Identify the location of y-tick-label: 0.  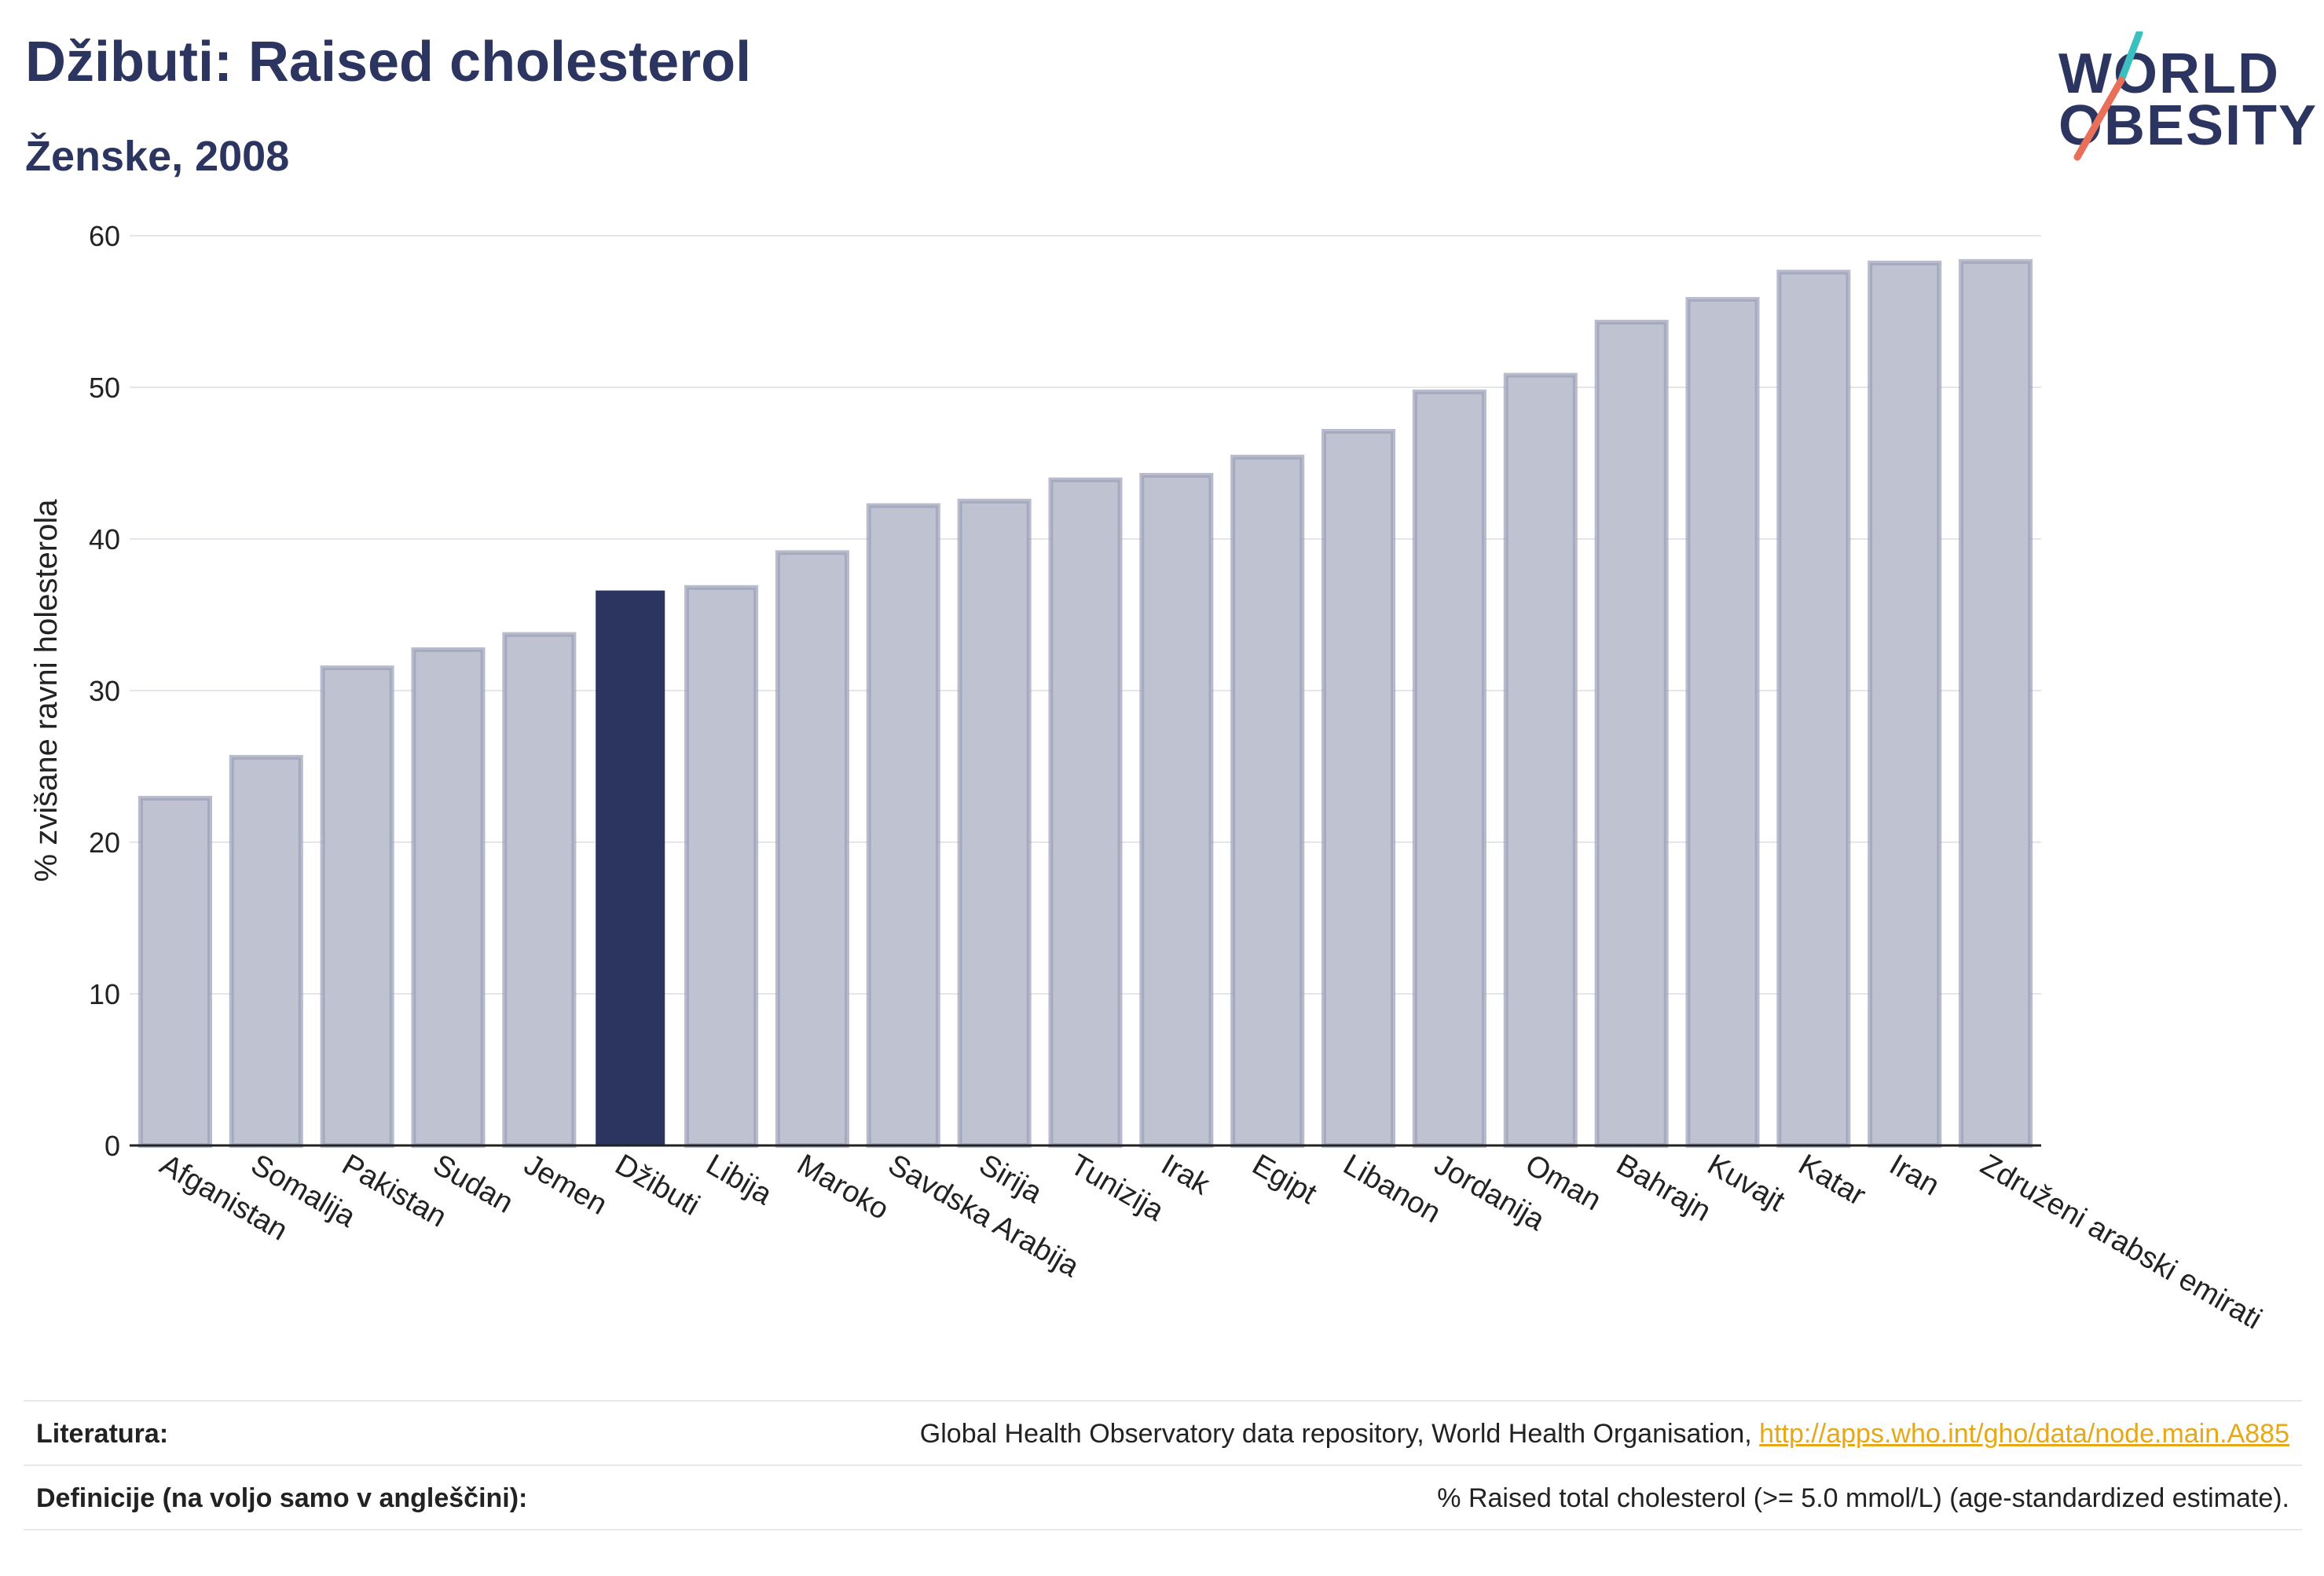
(112, 1146).